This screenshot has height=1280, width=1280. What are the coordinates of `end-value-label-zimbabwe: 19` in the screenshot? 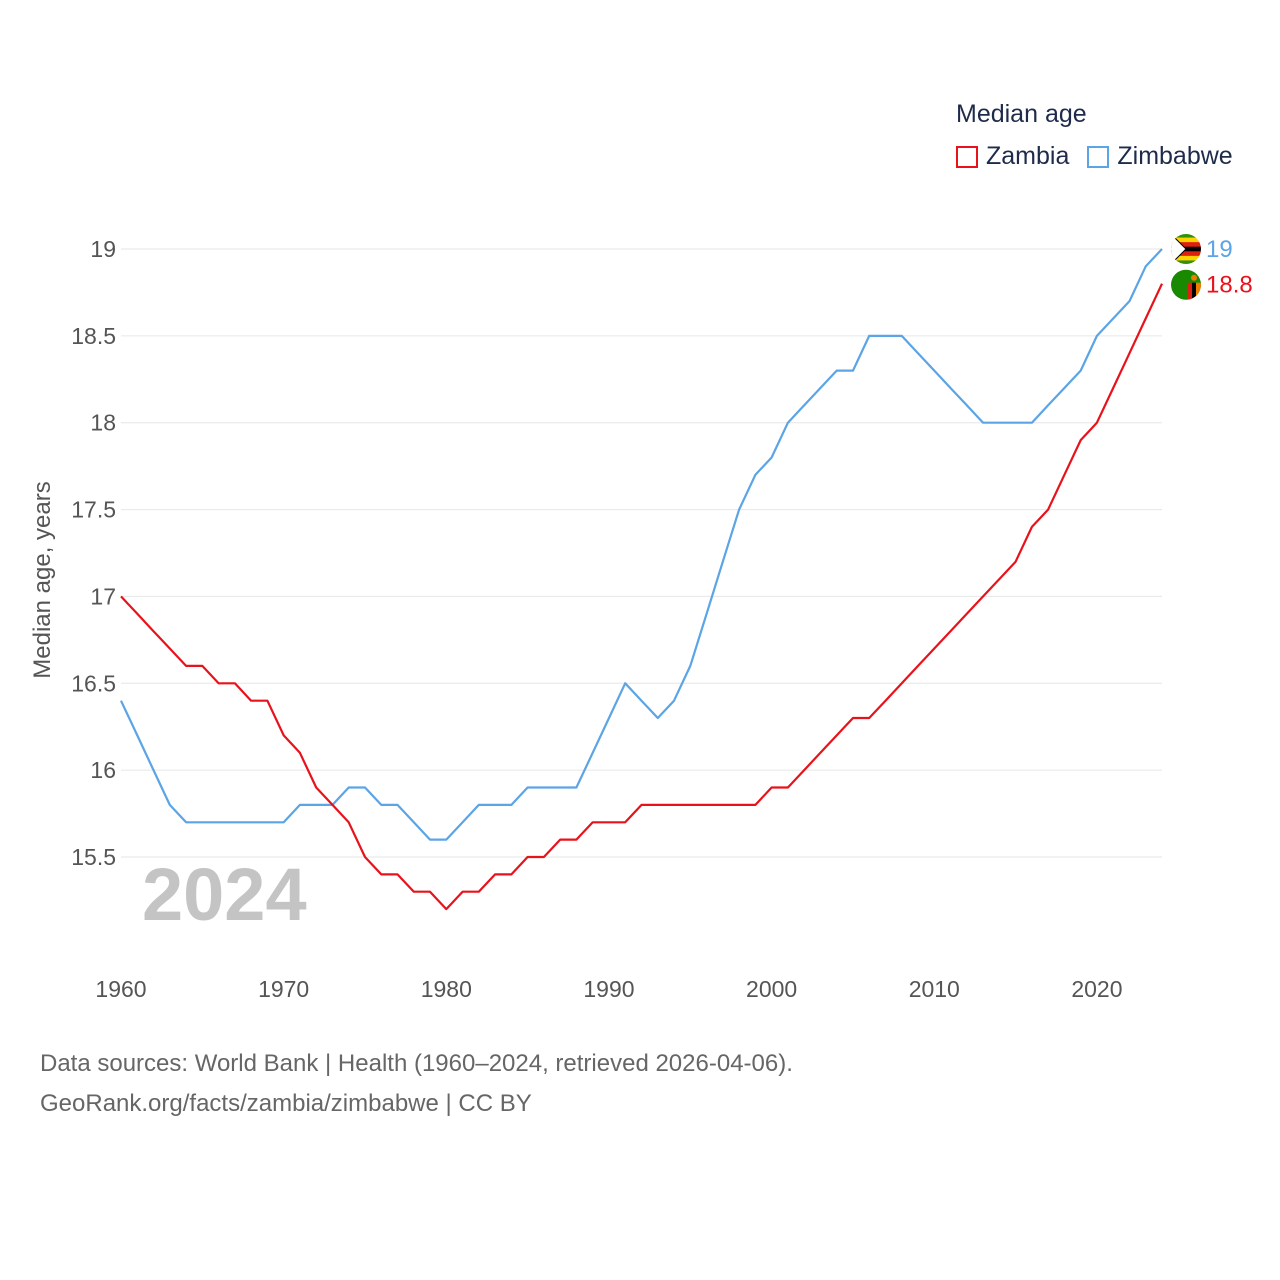 It's located at (1219, 249).